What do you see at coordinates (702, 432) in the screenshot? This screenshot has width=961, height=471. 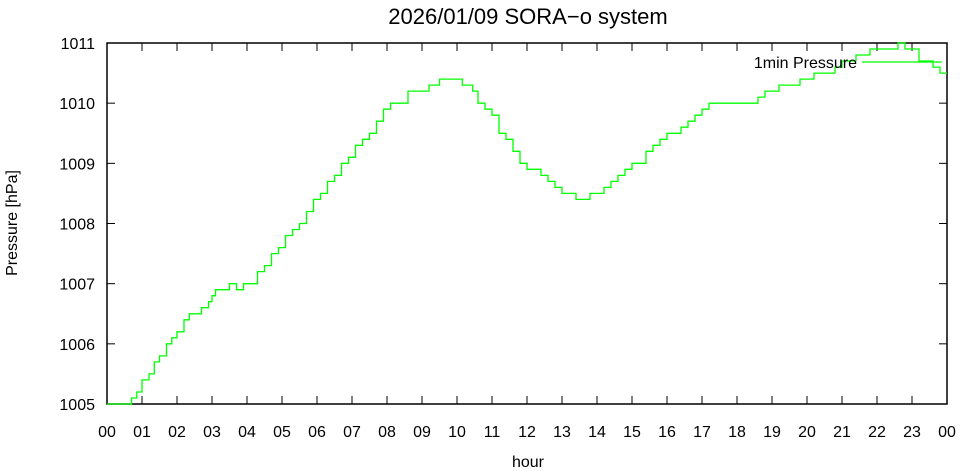 I see `x-tick-label: 17` at bounding box center [702, 432].